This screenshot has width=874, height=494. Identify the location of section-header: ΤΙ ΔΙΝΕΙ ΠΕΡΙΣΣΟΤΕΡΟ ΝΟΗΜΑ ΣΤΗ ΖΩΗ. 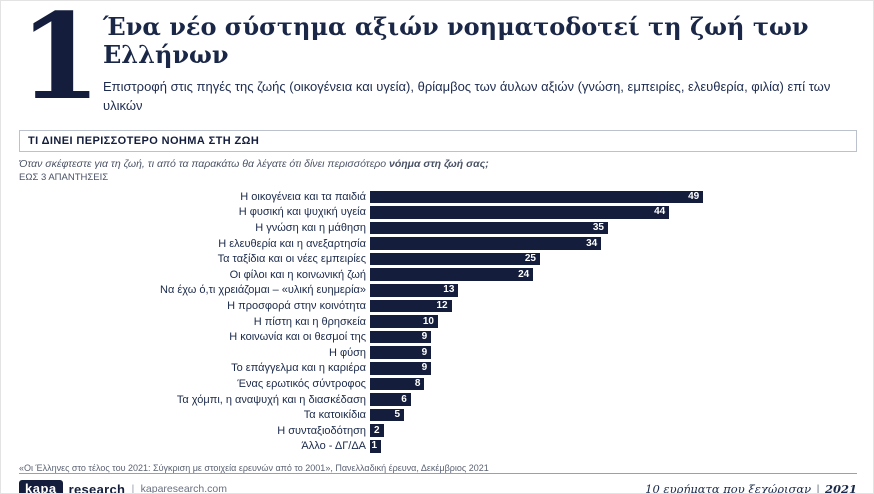
(438, 140).